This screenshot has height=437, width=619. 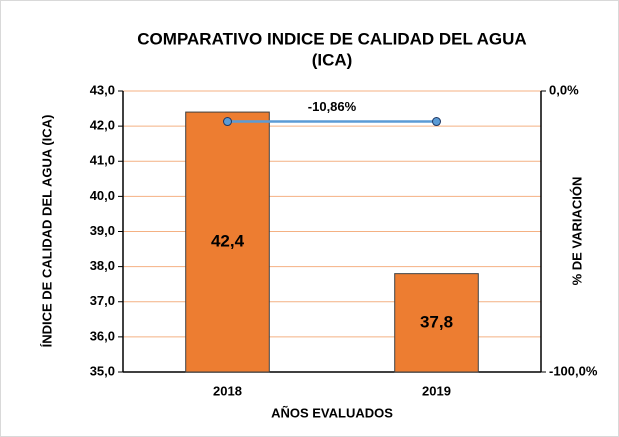 I want to click on chart-title: (ICA), so click(x=332, y=59).